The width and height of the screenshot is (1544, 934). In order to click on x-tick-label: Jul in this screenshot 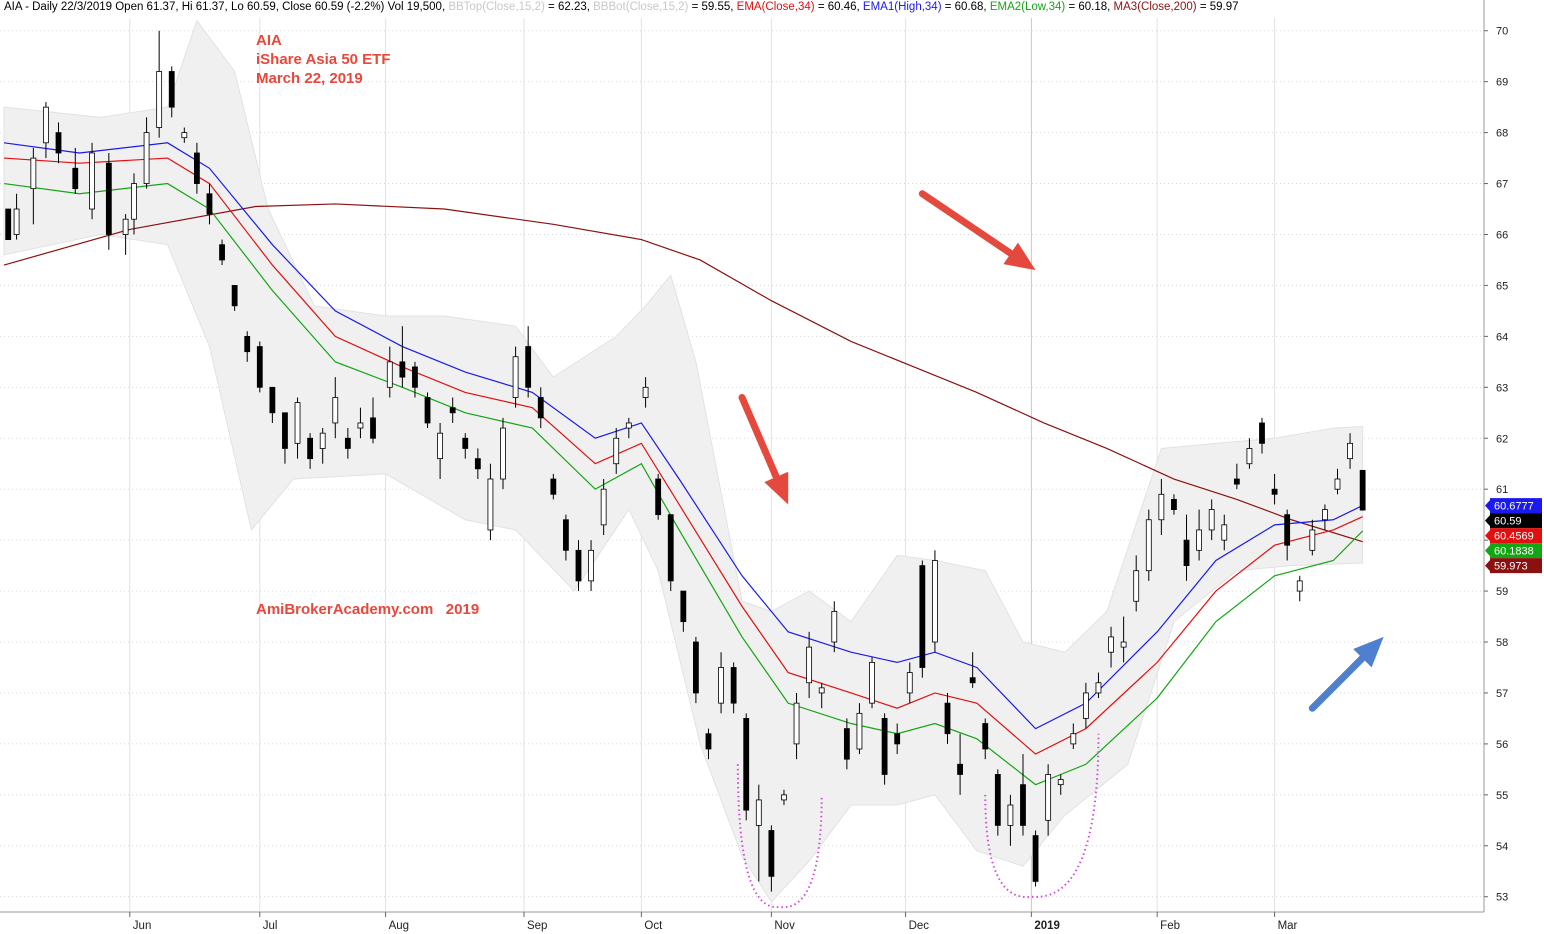, I will do `click(270, 926)`.